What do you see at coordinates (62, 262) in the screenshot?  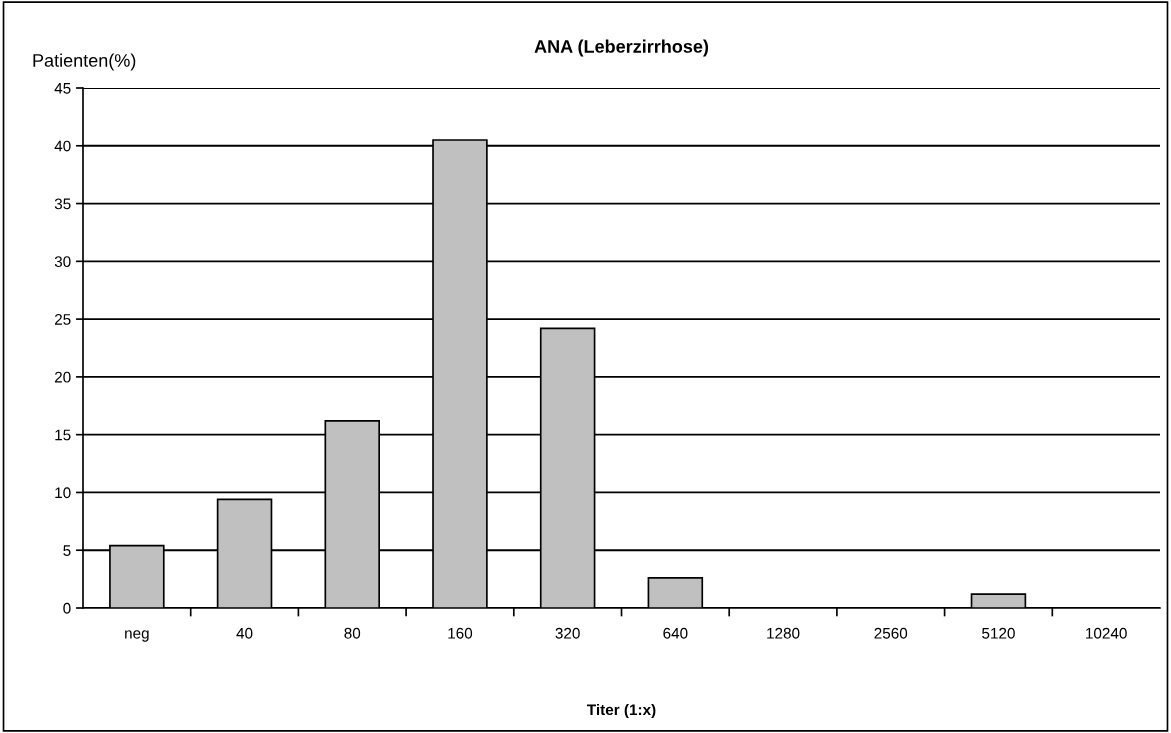 I see `y-tick-label: 30` at bounding box center [62, 262].